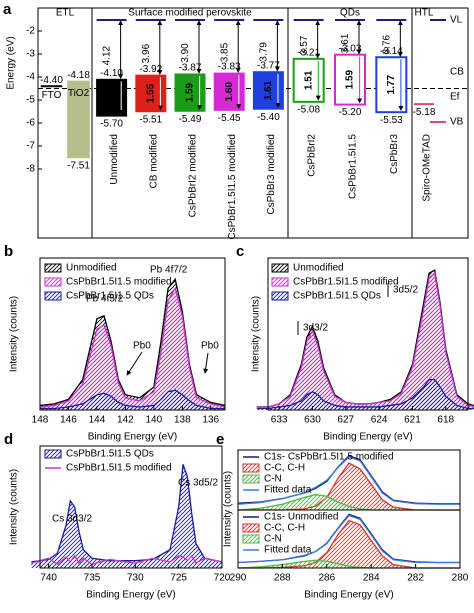 The height and width of the screenshot is (613, 474). Describe the element at coordinates (229, 118) in the screenshot. I see `vb-label: -5.45` at that location.